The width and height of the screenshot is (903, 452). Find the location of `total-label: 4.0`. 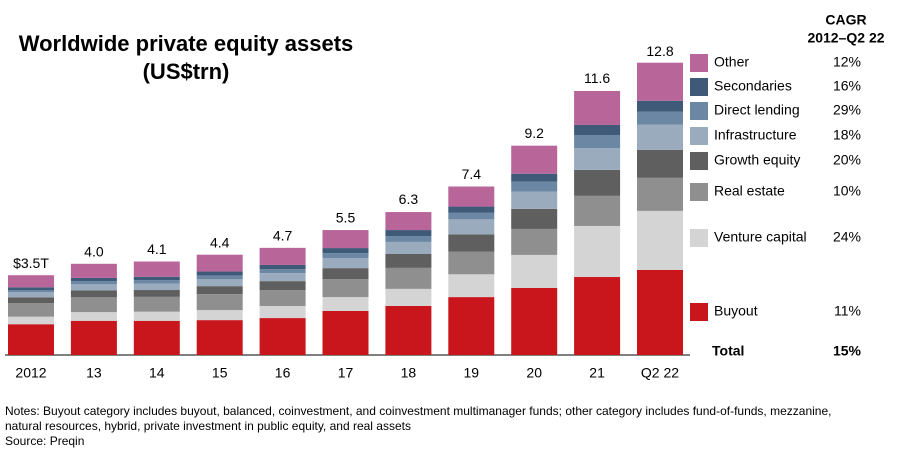

total-label: 4.0 is located at coordinates (94, 252).